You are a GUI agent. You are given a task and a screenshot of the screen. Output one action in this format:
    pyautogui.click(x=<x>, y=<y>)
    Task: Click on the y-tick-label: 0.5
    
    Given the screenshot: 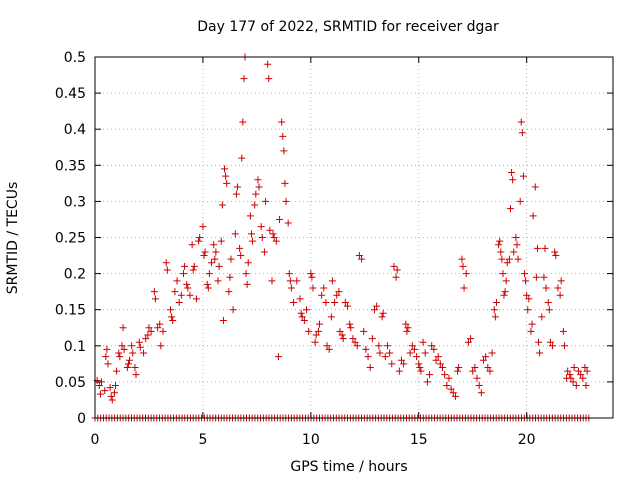 What is the action you would take?
    pyautogui.click(x=75, y=58)
    